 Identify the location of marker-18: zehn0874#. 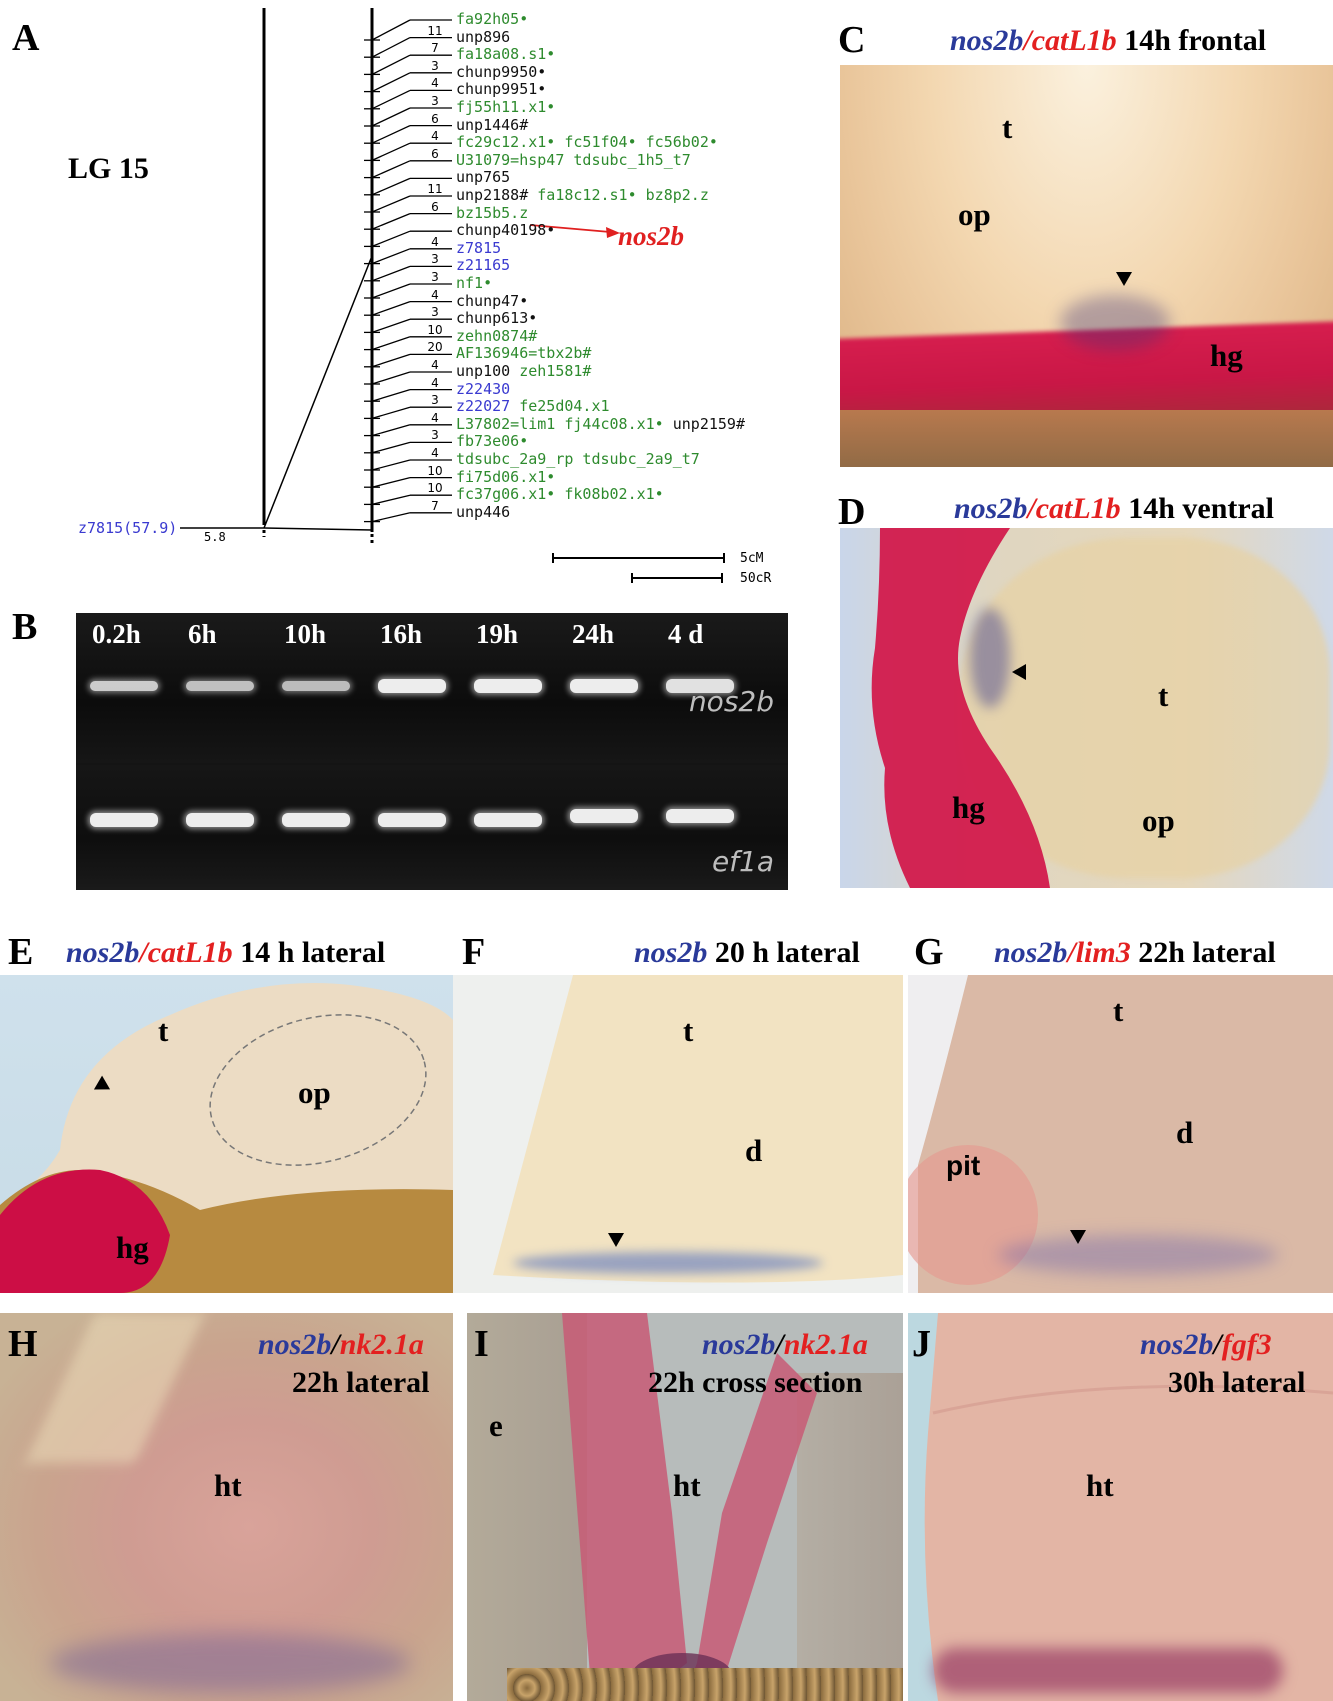
(497, 335).